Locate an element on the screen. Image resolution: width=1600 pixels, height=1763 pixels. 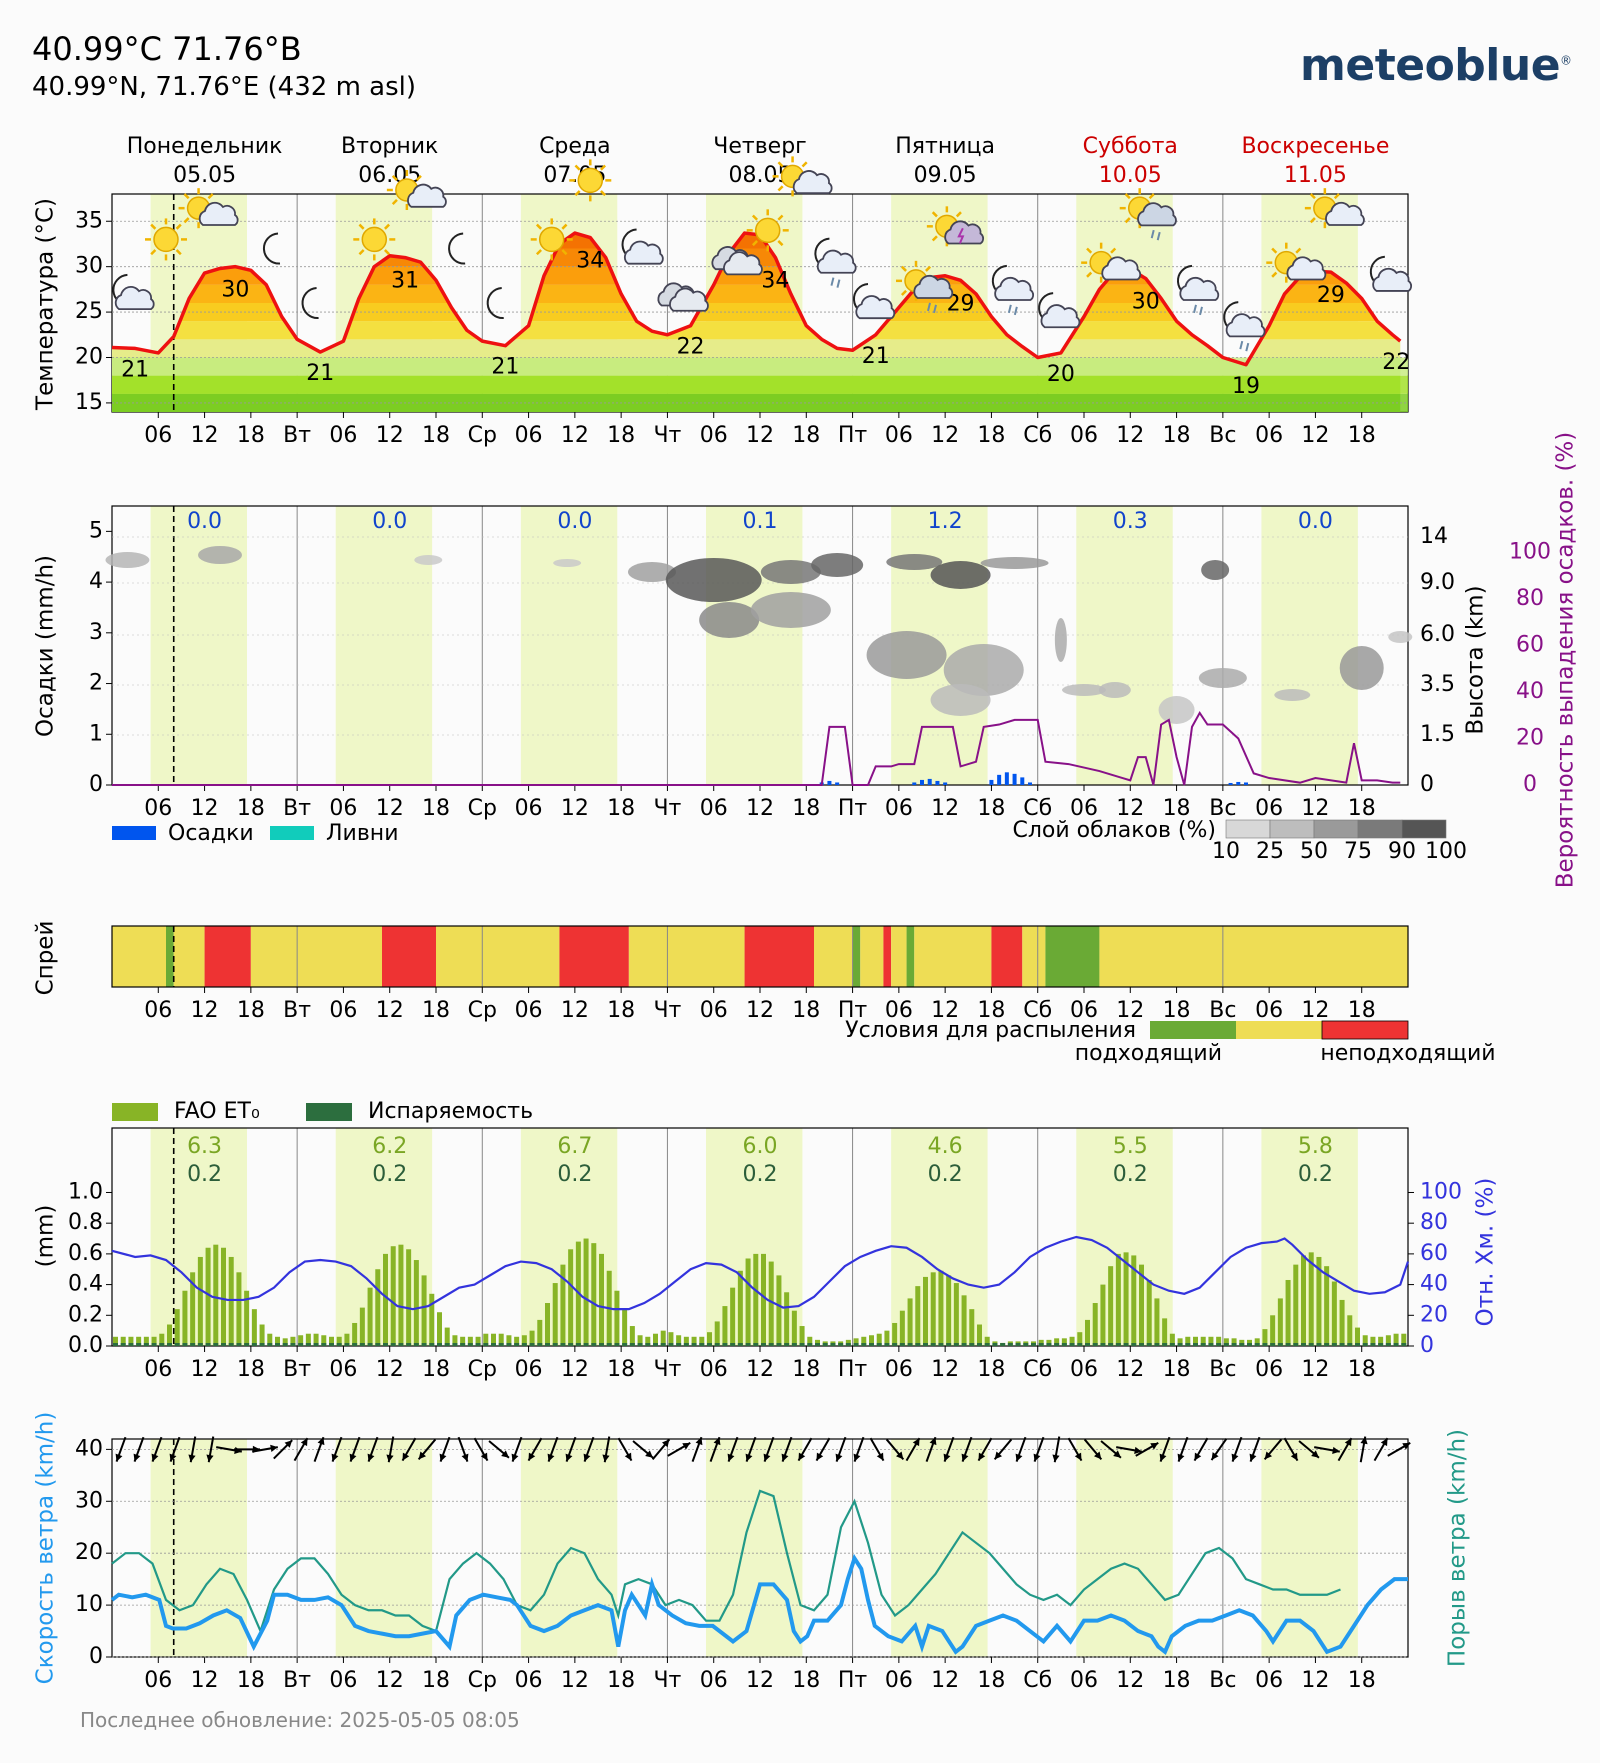
rain-prob-tick-label: 100 is located at coordinates (1530, 552).